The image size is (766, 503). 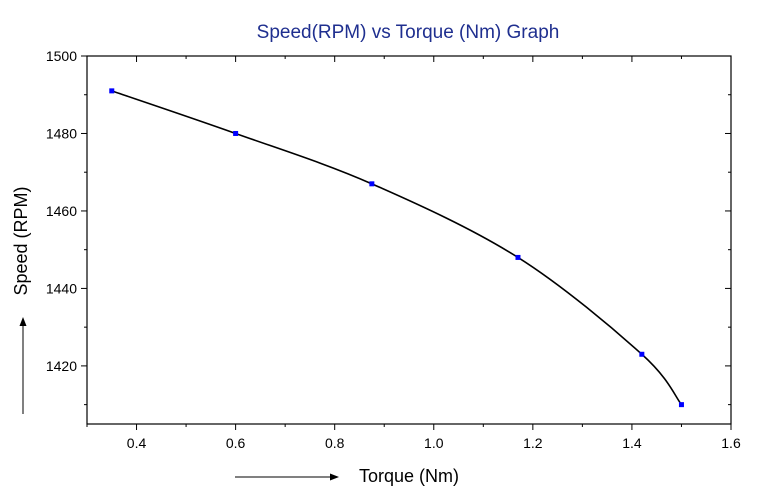 I want to click on y-axis-tick-labels: 1420 1440 1460 1480 1500, so click(x=61, y=211).